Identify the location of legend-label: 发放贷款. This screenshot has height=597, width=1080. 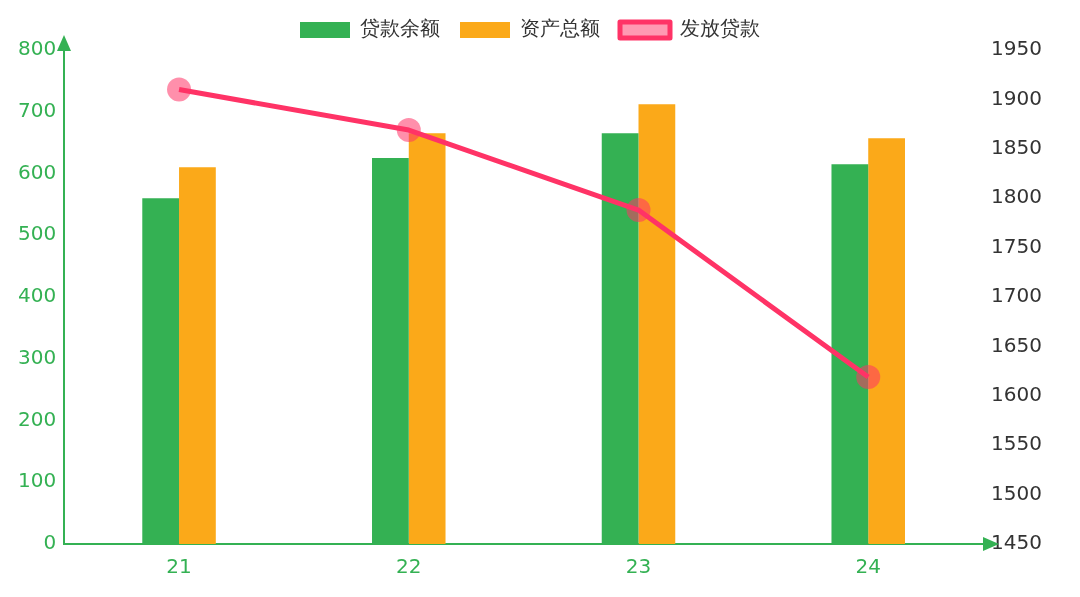
(720, 28).